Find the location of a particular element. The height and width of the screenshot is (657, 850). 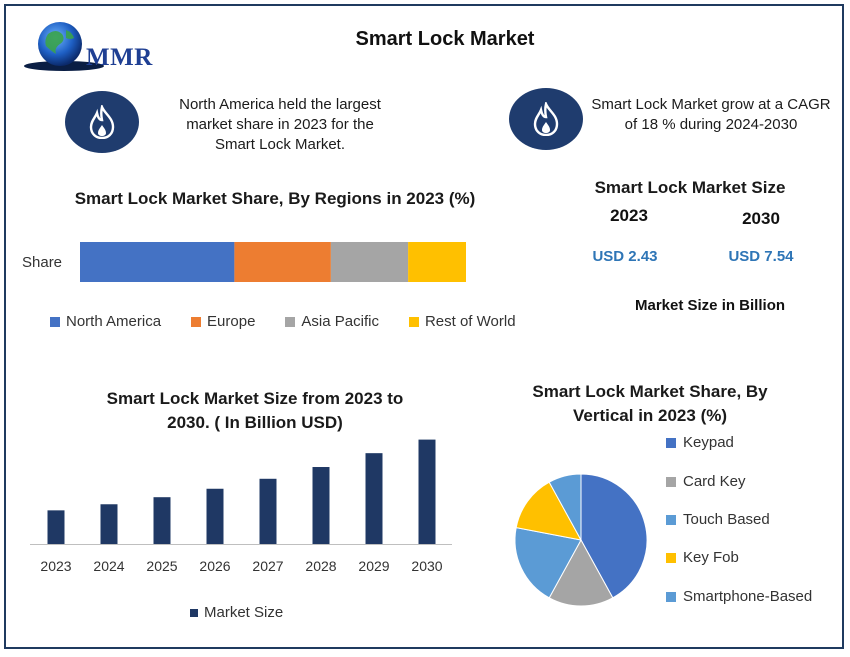

region-segment-rest-of-world is located at coordinates (437, 262).